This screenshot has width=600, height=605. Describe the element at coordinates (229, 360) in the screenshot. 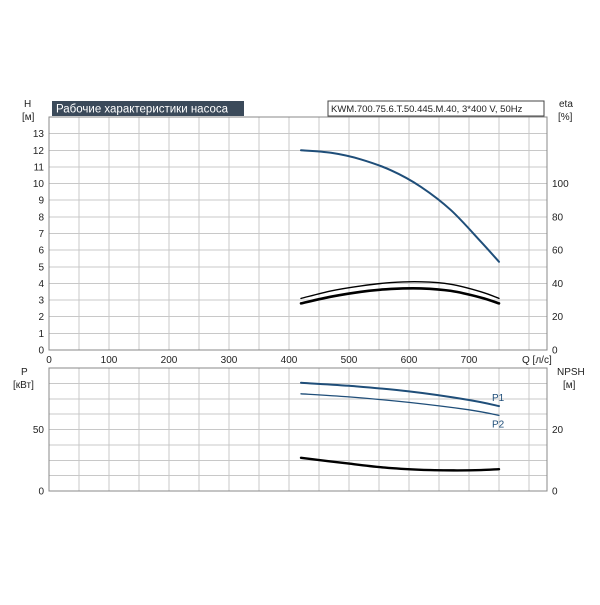

I see `x-tick-label: 300` at that location.